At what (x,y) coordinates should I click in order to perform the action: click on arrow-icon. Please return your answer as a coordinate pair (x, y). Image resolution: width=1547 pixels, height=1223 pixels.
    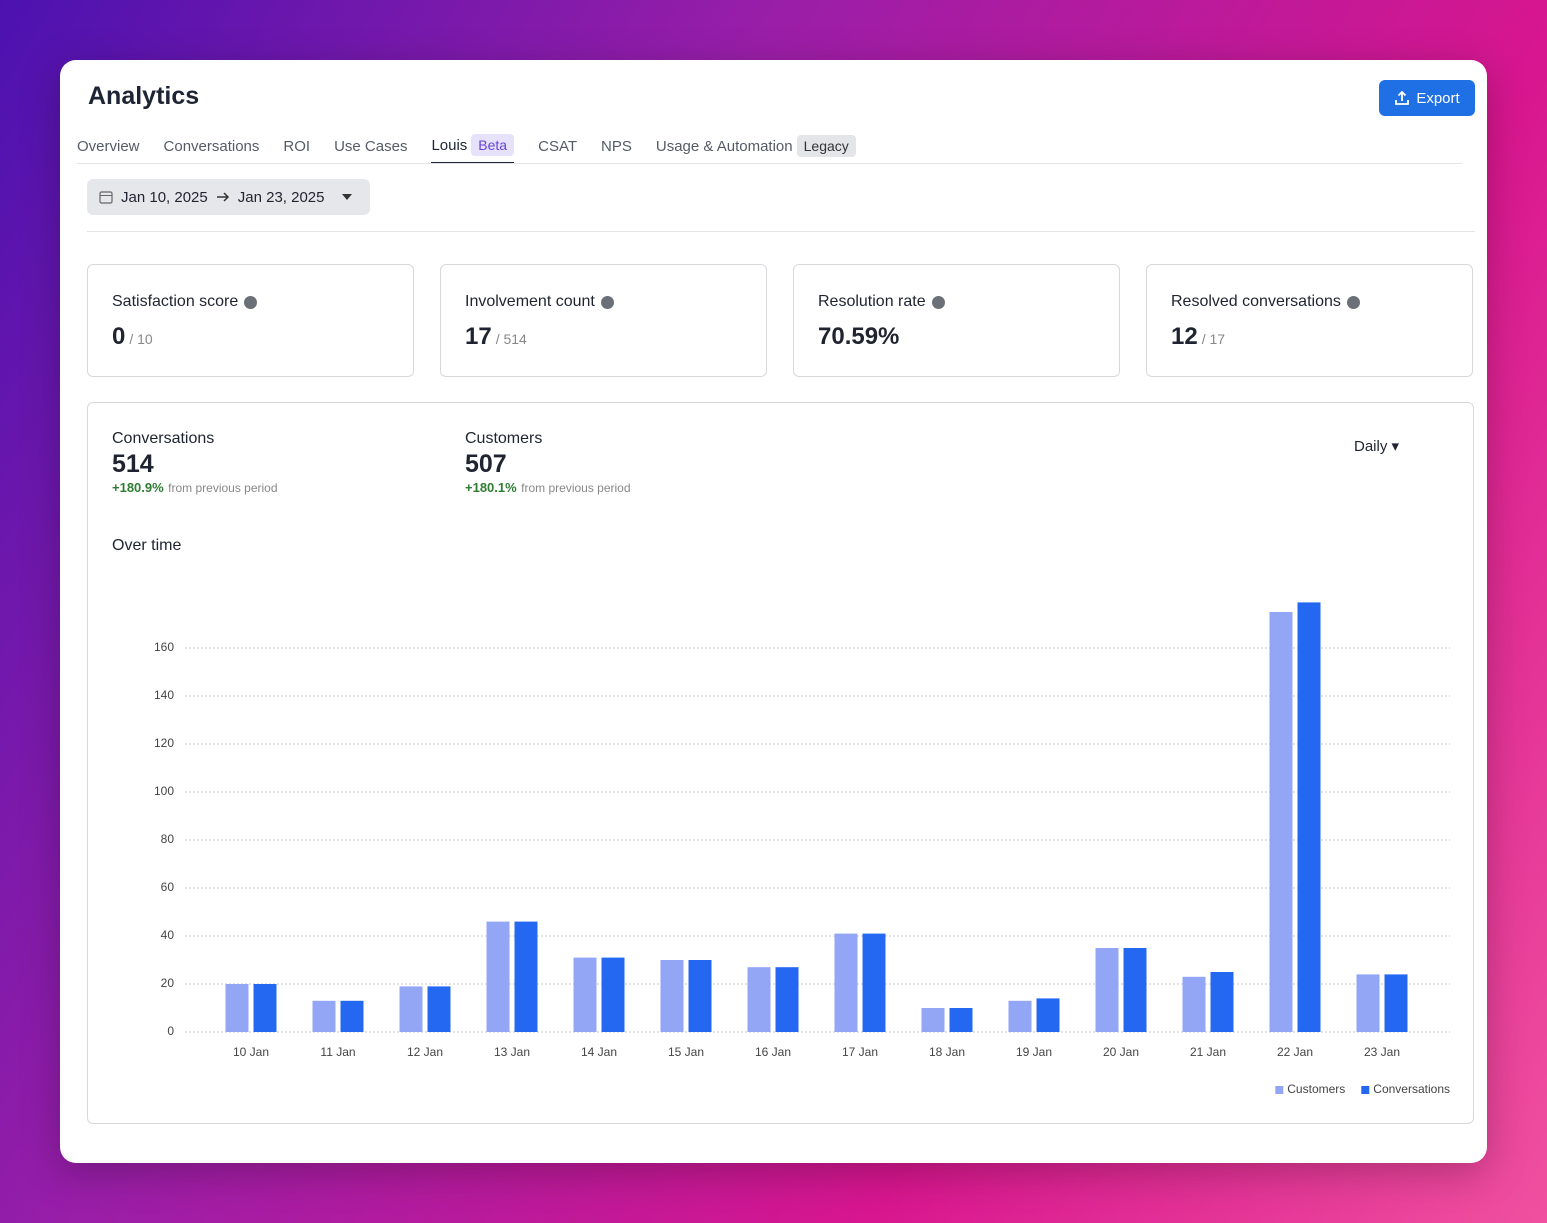
    Looking at the image, I should click on (222, 197).